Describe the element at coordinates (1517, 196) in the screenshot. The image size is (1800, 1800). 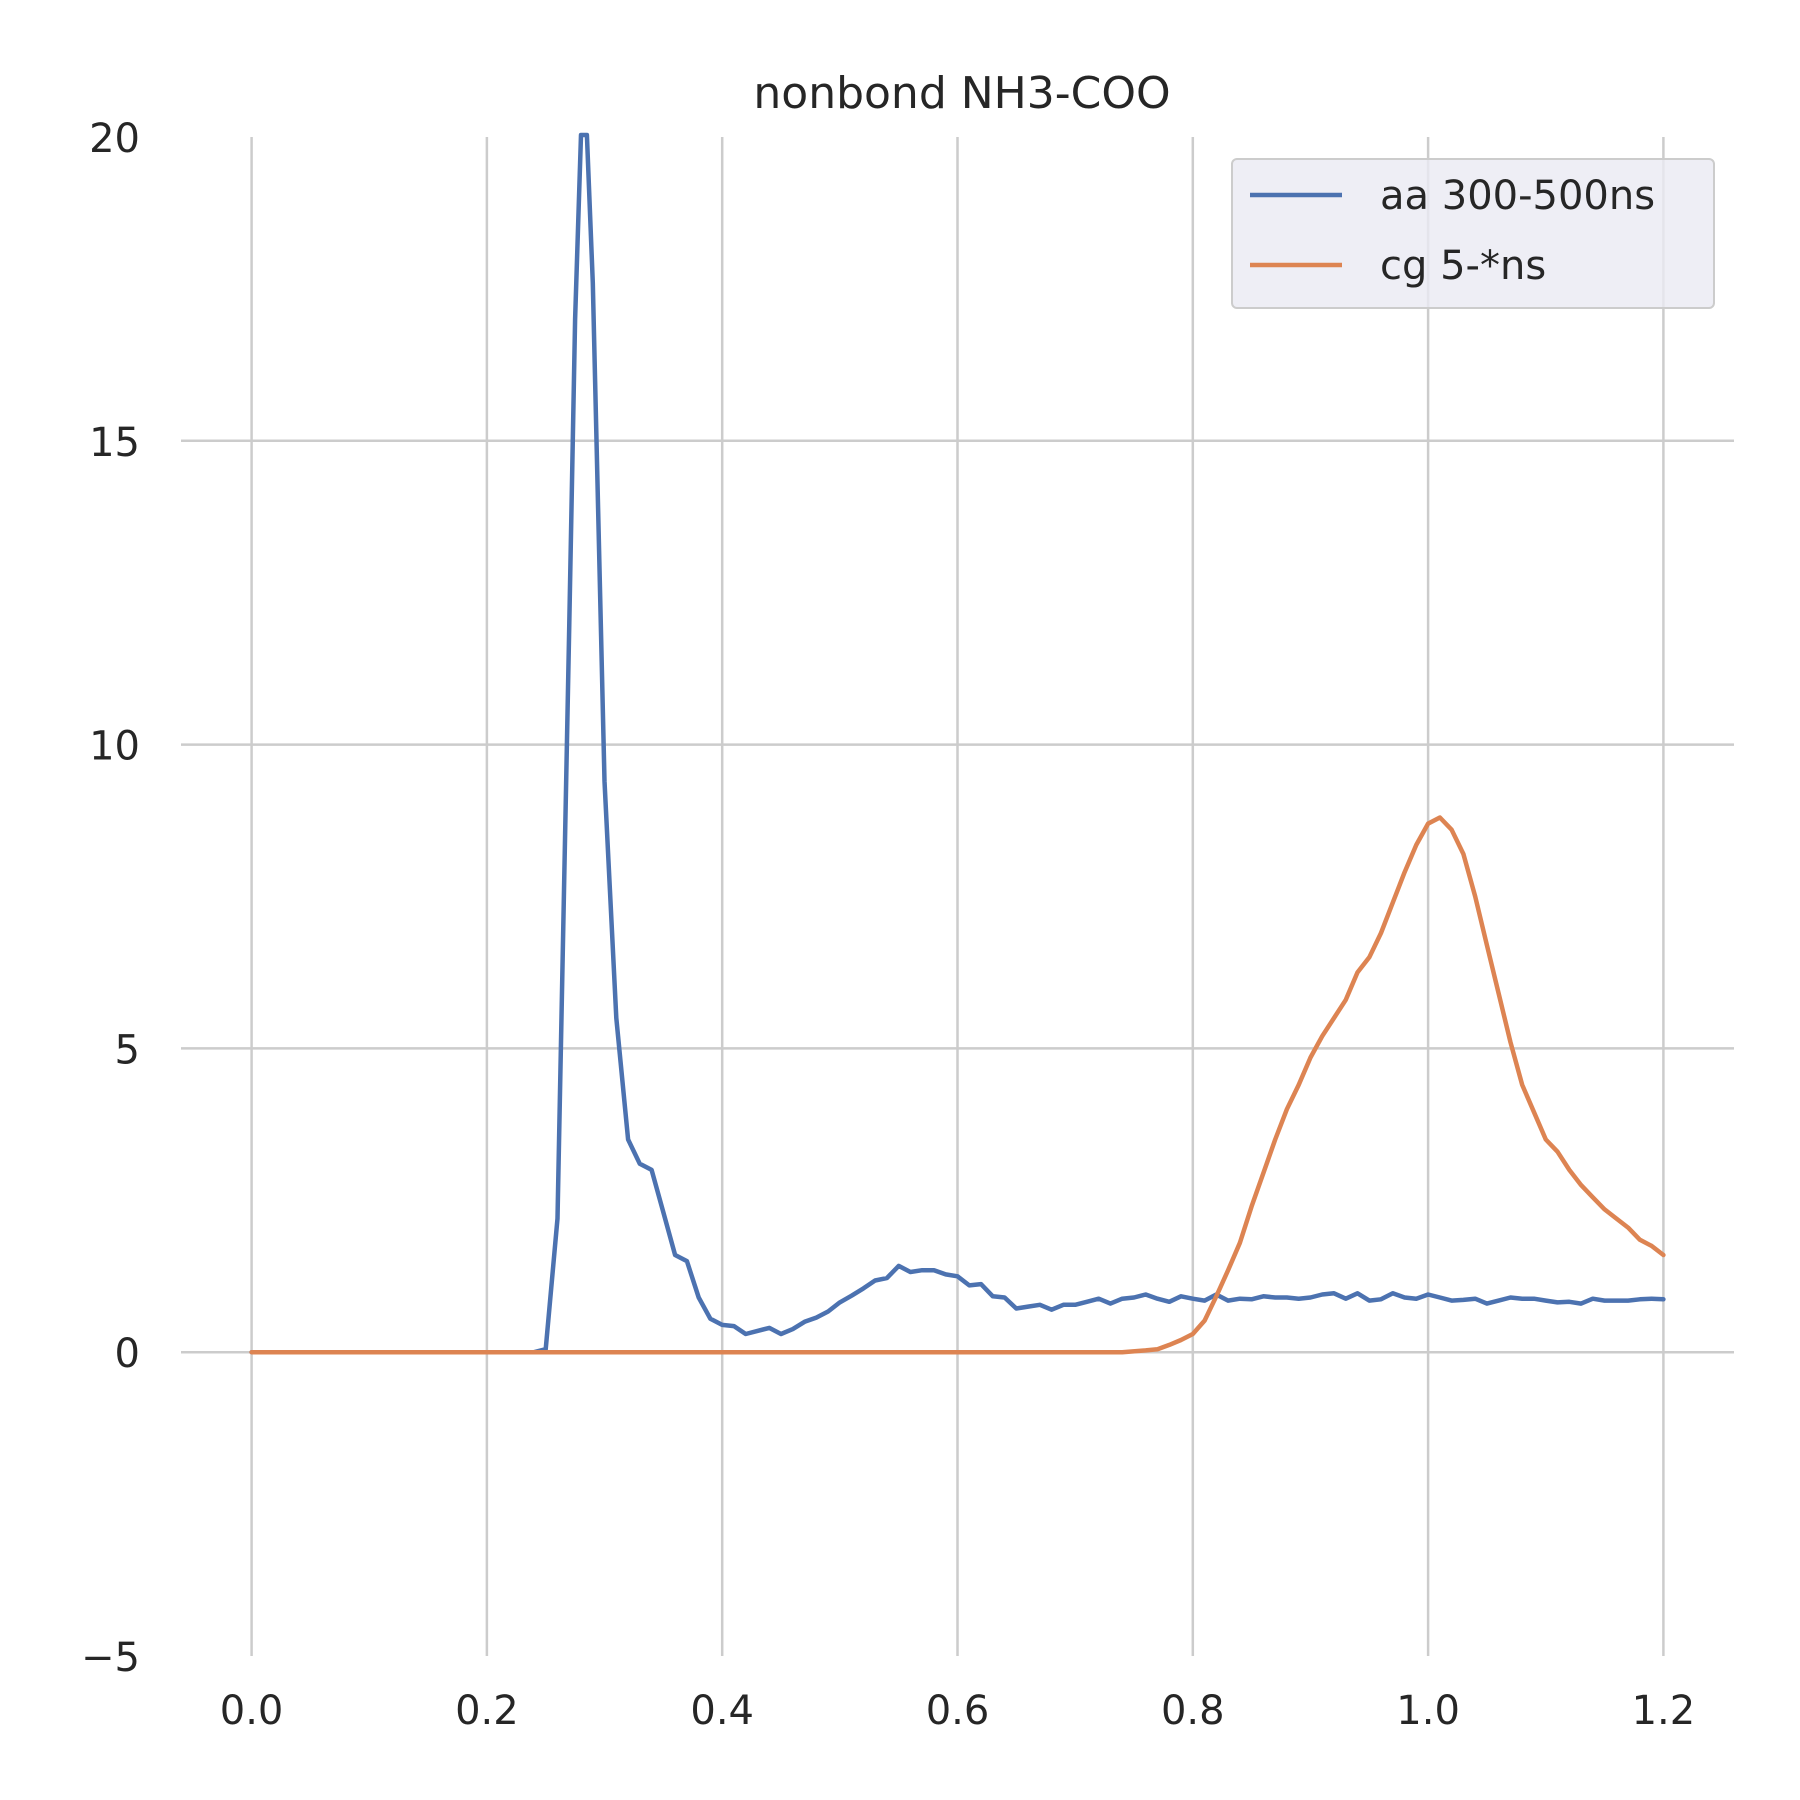
I see `legend-label-aa: aa 300-500ns` at that location.